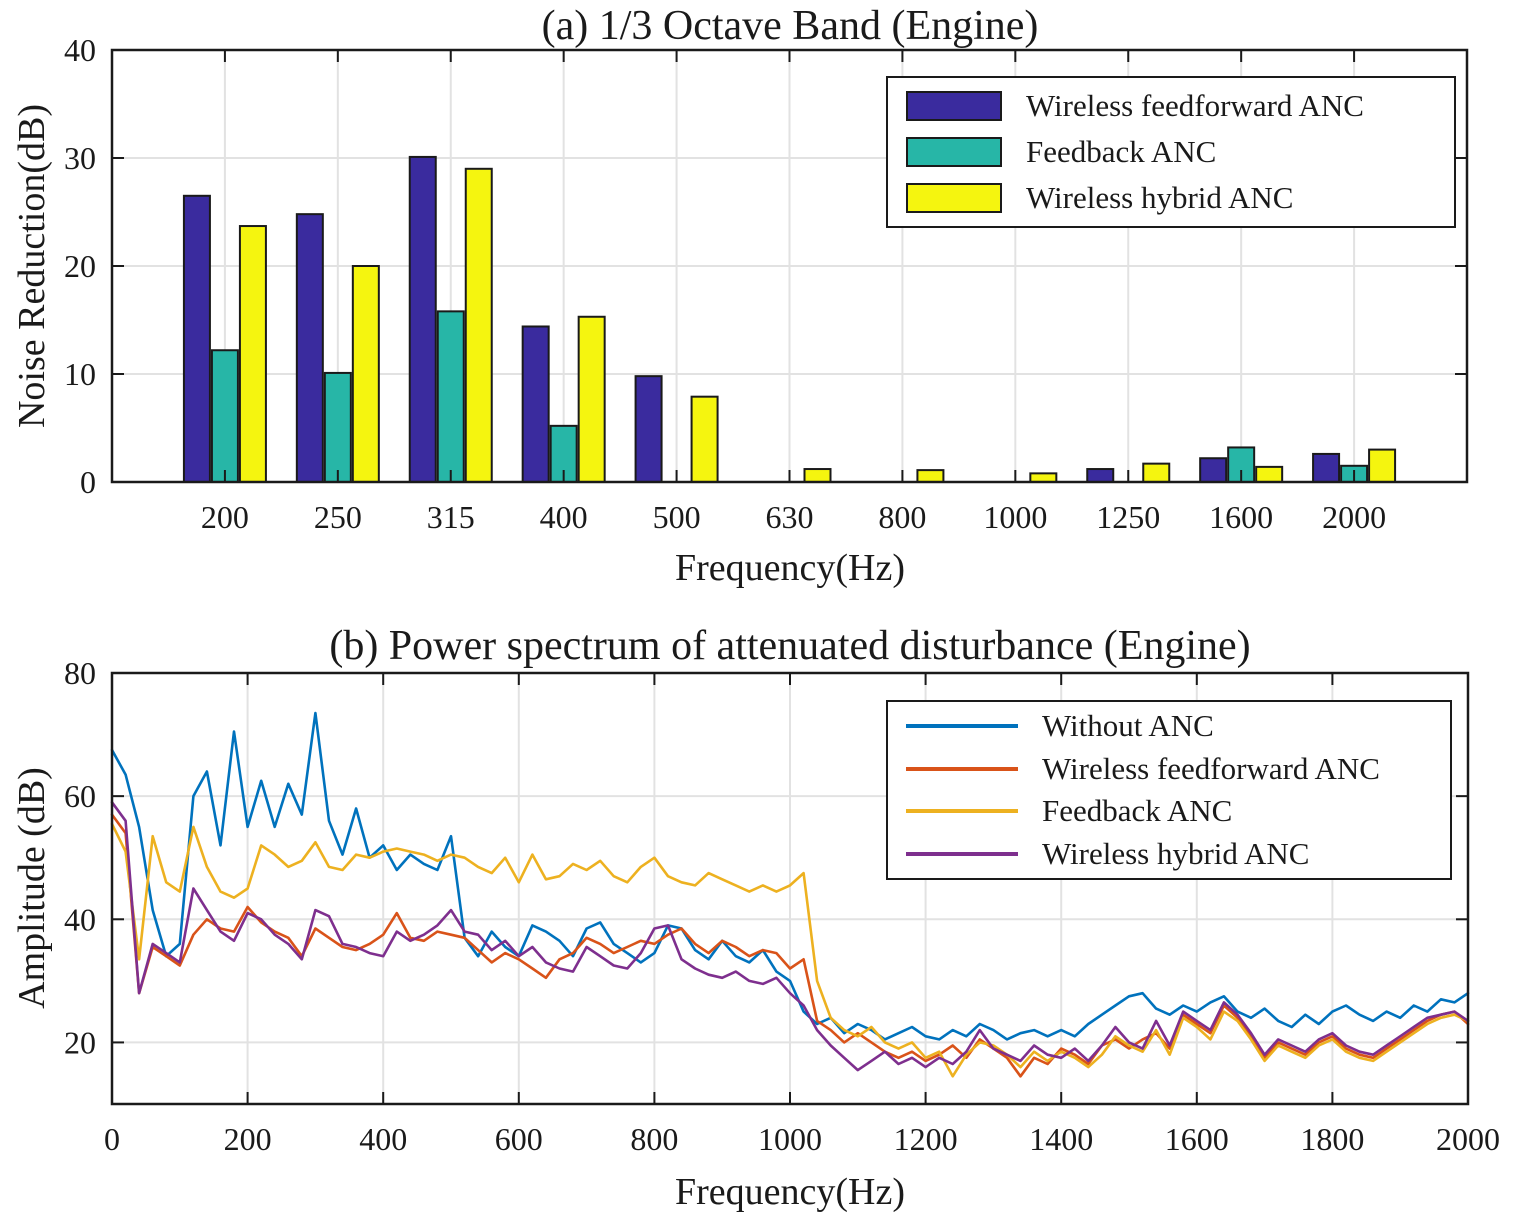  Describe the element at coordinates (80, 158) in the screenshot. I see `y-tick-label: 30` at that location.